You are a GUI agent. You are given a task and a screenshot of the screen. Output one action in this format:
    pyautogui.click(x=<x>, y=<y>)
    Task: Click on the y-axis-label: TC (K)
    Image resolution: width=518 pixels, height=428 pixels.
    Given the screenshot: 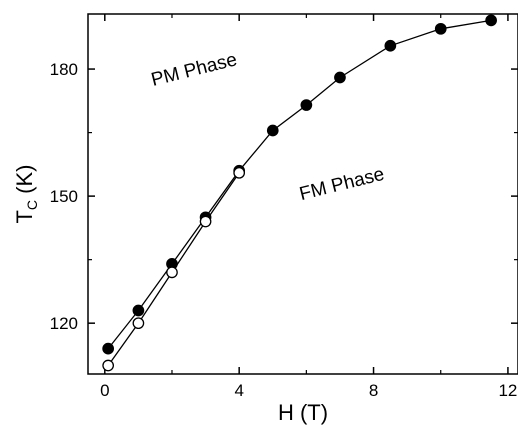 What is the action you would take?
    pyautogui.click(x=26, y=193)
    